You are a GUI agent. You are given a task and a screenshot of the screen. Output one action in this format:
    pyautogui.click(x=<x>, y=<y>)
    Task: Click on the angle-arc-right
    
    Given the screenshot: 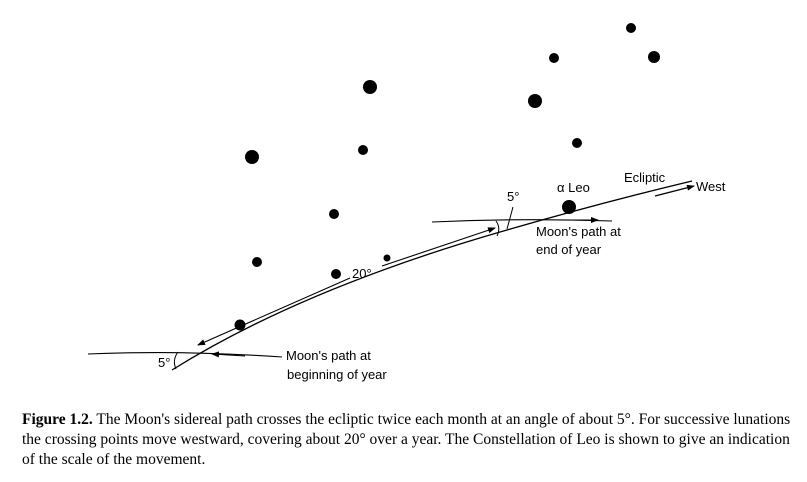 What is the action you would take?
    pyautogui.click(x=497, y=228)
    